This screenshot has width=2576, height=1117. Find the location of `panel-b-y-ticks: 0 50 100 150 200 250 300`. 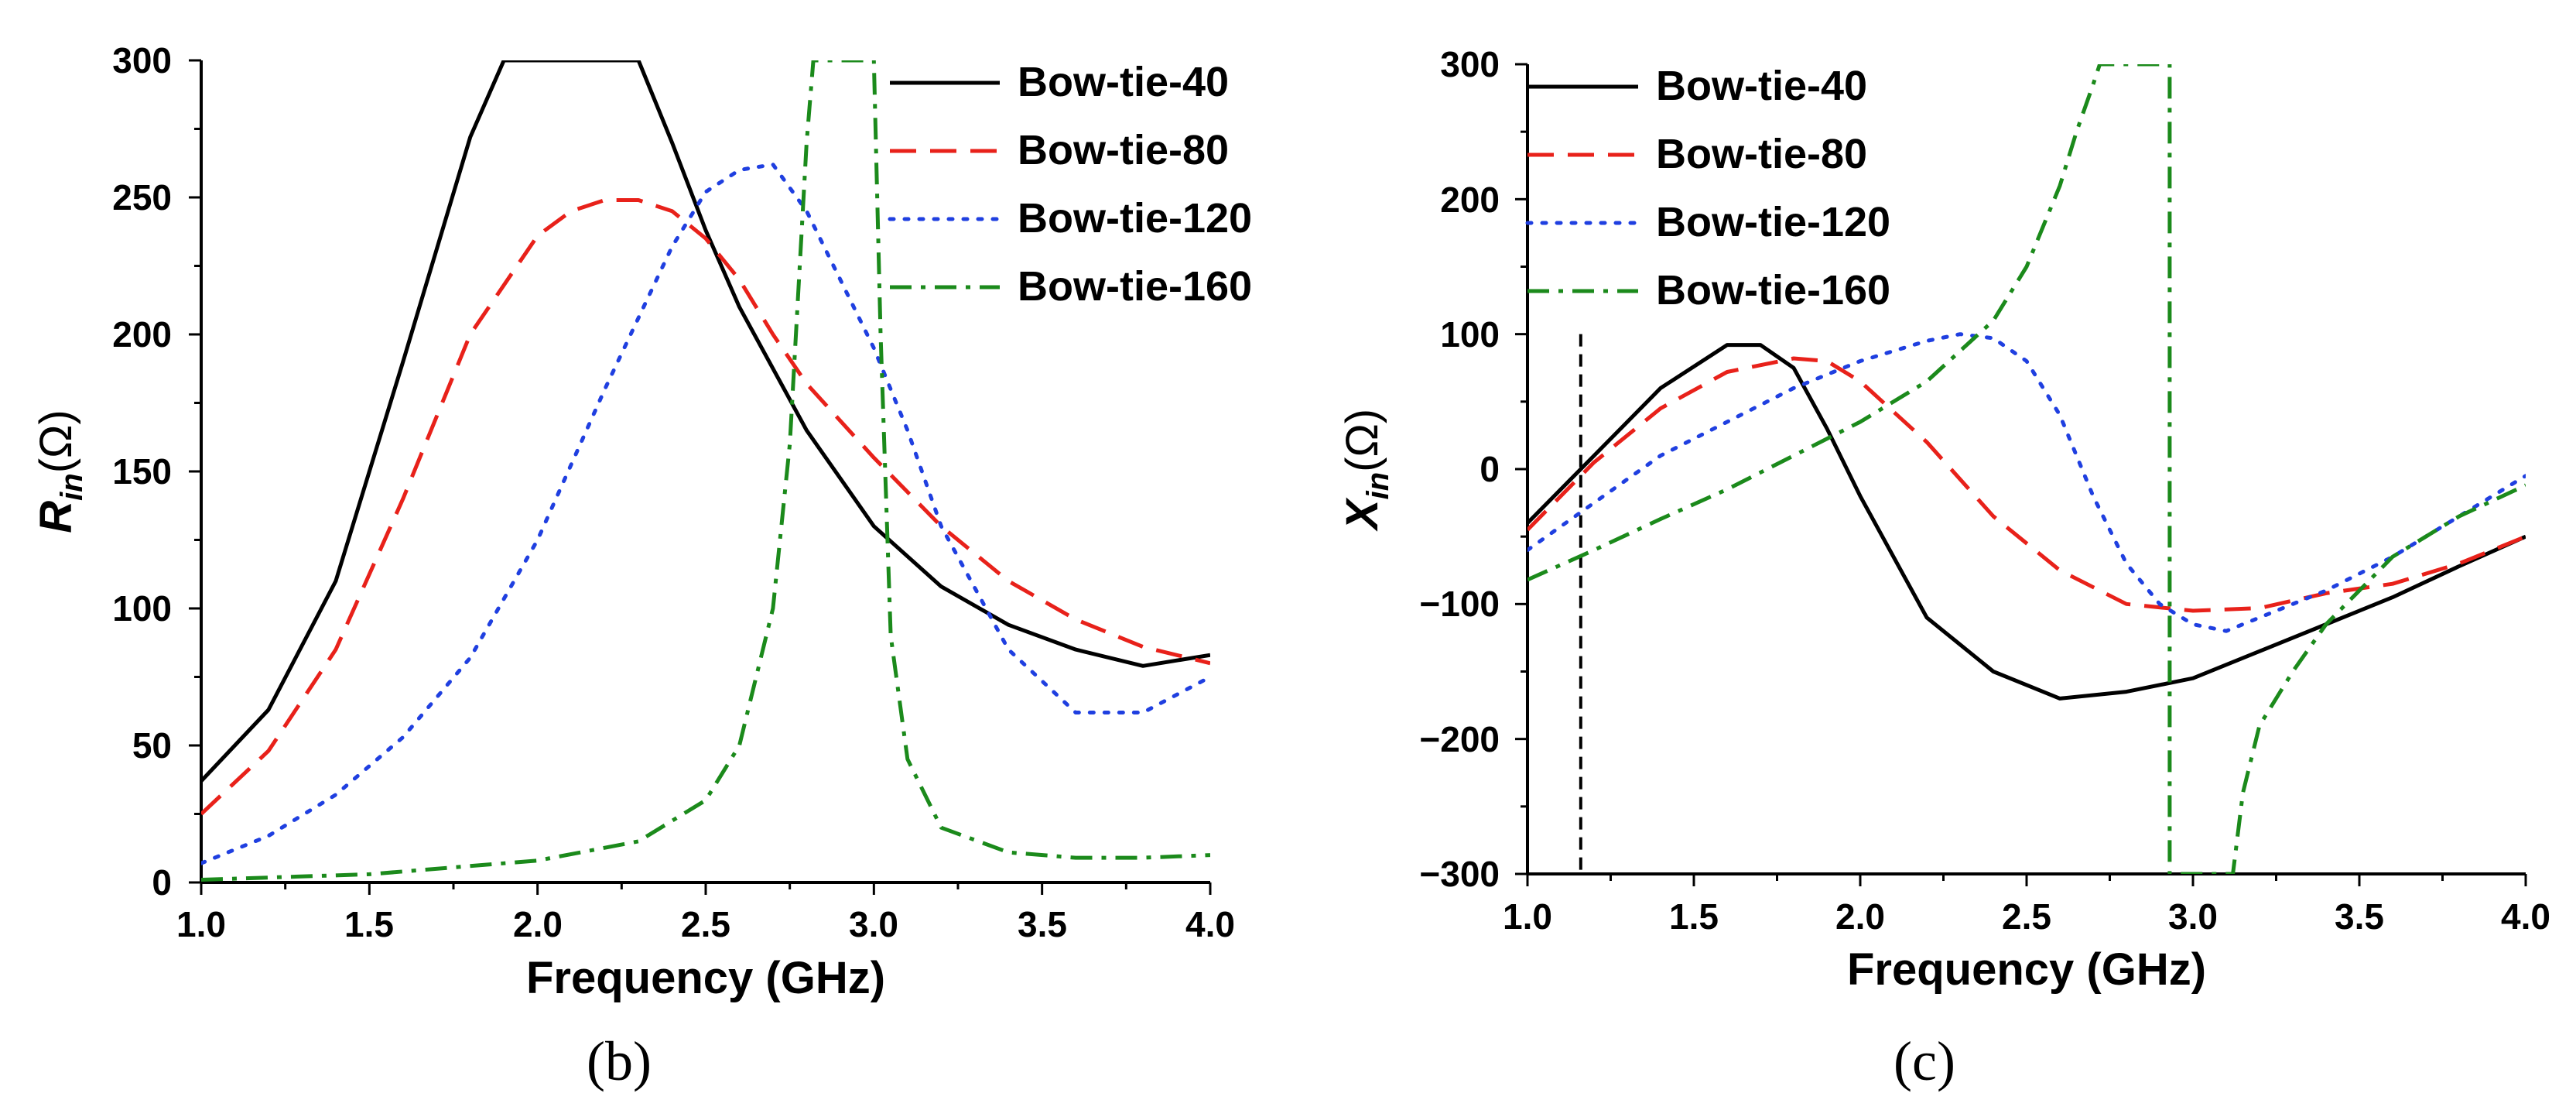

panel-b-y-ticks: 0 50 100 150 200 250 300 is located at coordinates (142, 471).